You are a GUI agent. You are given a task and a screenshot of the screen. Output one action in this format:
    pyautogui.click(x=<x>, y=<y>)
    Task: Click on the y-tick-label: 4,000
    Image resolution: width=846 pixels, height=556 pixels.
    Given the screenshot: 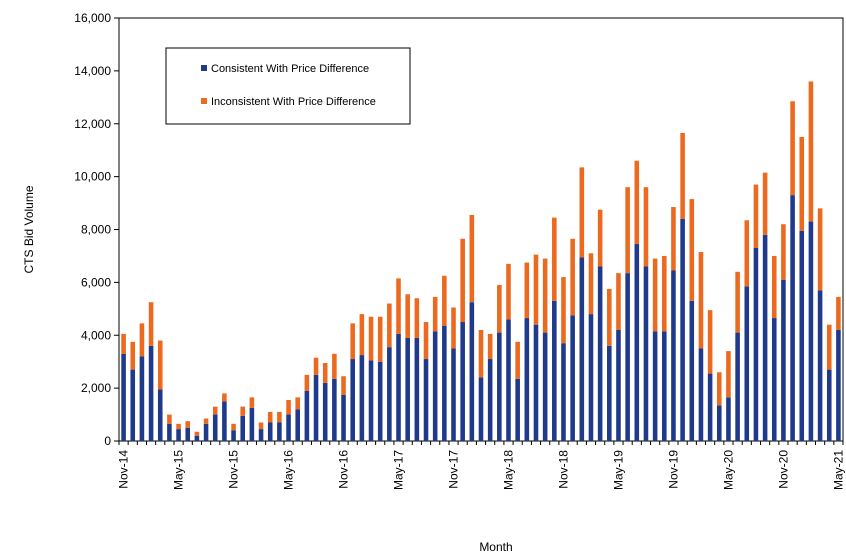 What is the action you would take?
    pyautogui.click(x=96, y=335)
    